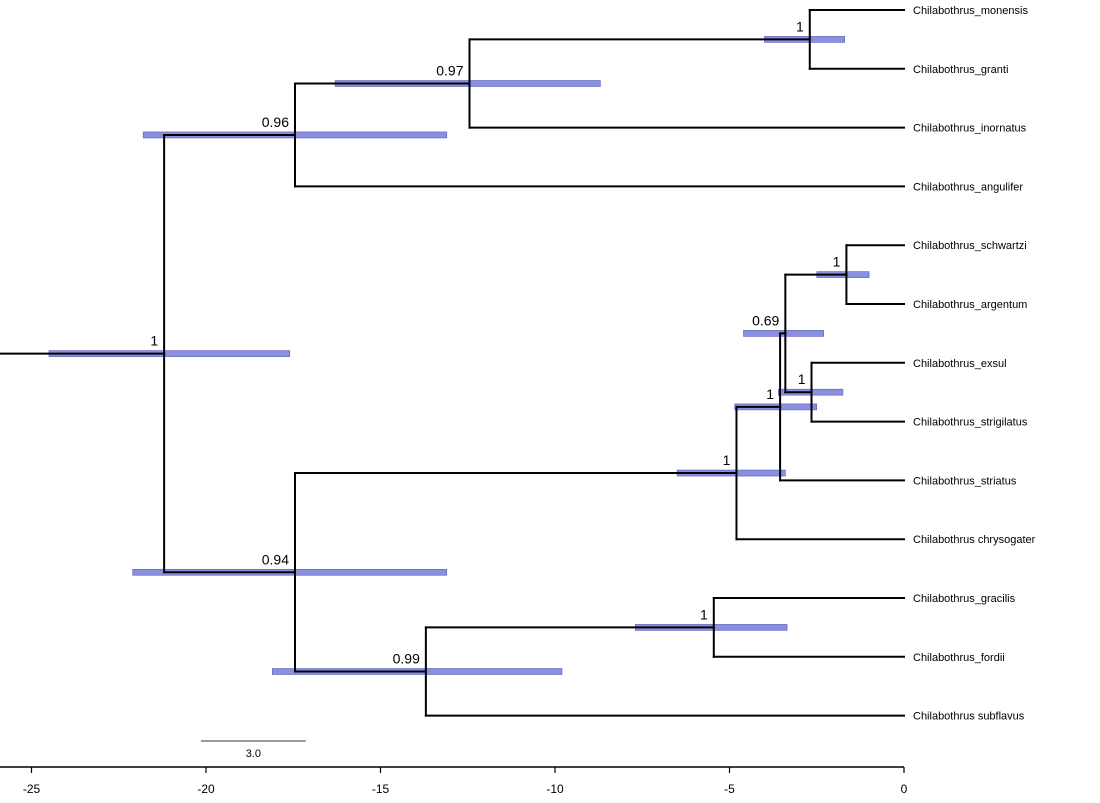  I want to click on tip-label: Chilabothrus_exsul, so click(960, 364).